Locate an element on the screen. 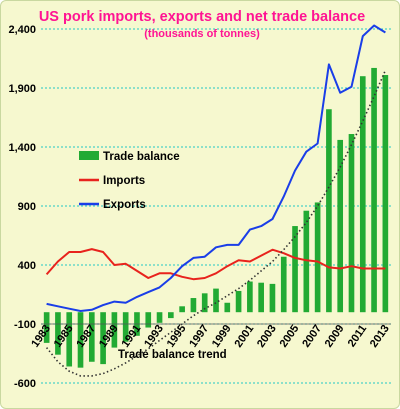 This screenshot has width=400, height=409. x-tick-label: 2003 is located at coordinates (267, 336).